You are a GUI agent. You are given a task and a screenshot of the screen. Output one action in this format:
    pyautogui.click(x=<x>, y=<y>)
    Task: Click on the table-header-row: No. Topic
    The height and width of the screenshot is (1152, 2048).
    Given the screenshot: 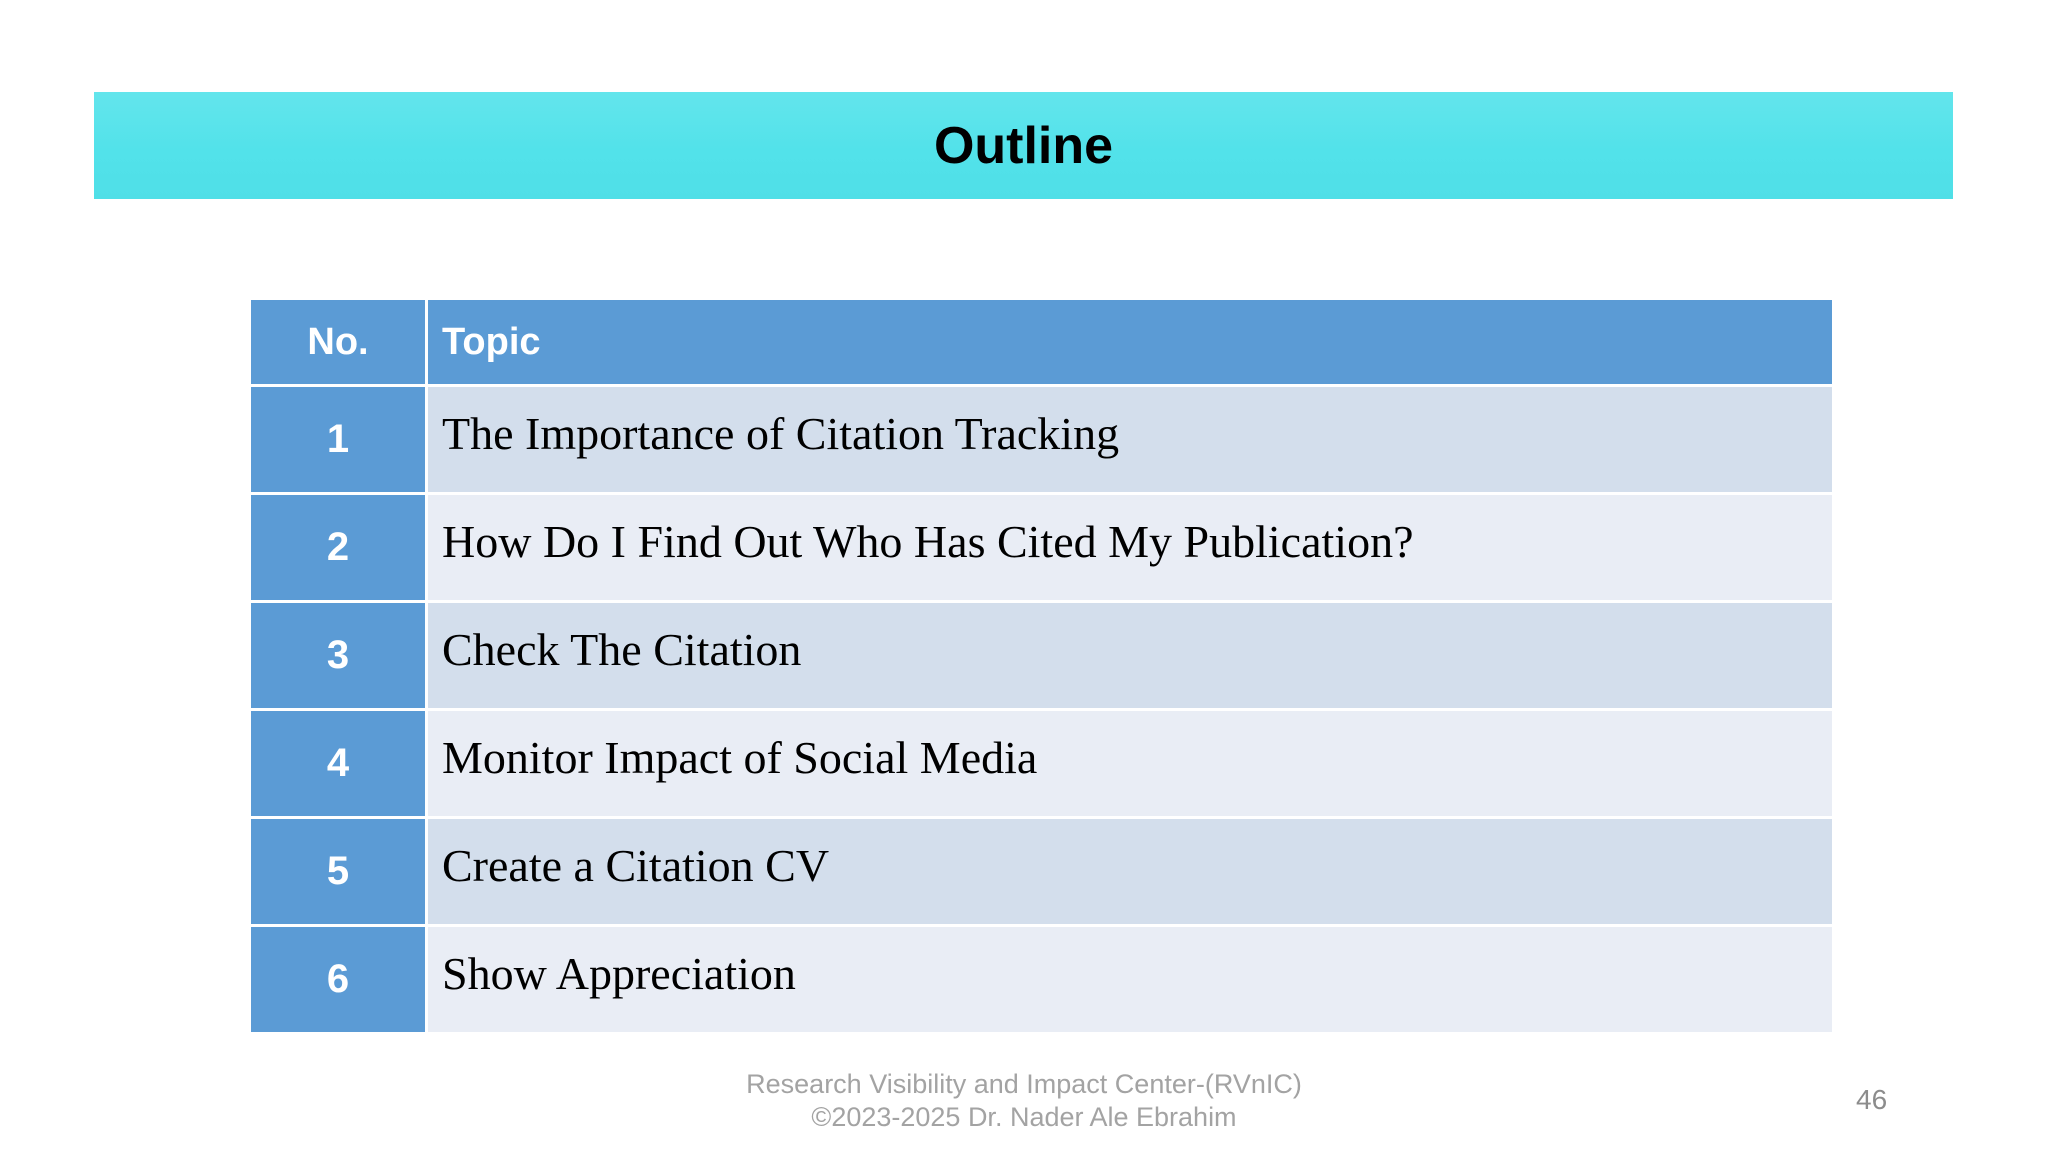 What is the action you would take?
    pyautogui.click(x=1041, y=342)
    